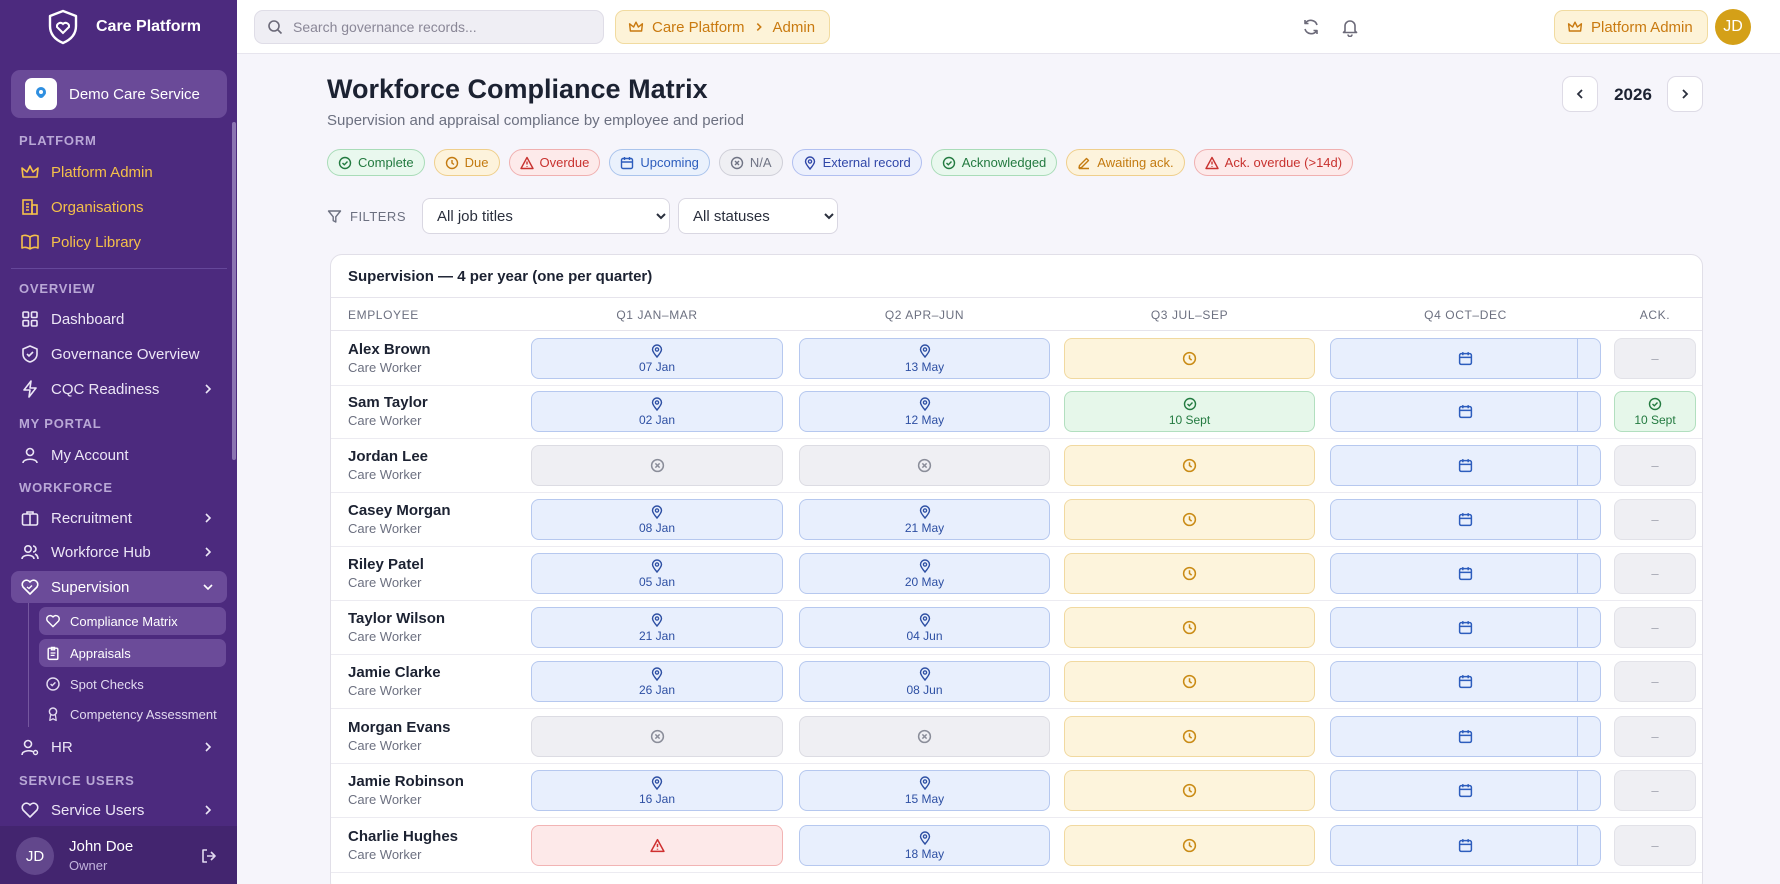 This screenshot has height=884, width=1780. I want to click on sidebar-item-policy-library: Policy Library, so click(119, 242).